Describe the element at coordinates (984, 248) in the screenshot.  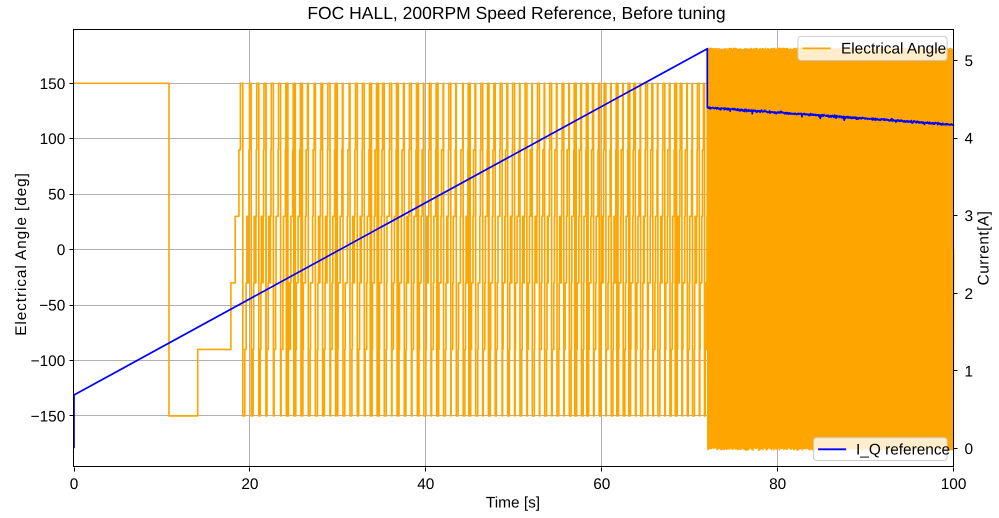
I see `svg-text: Current[A]` at that location.